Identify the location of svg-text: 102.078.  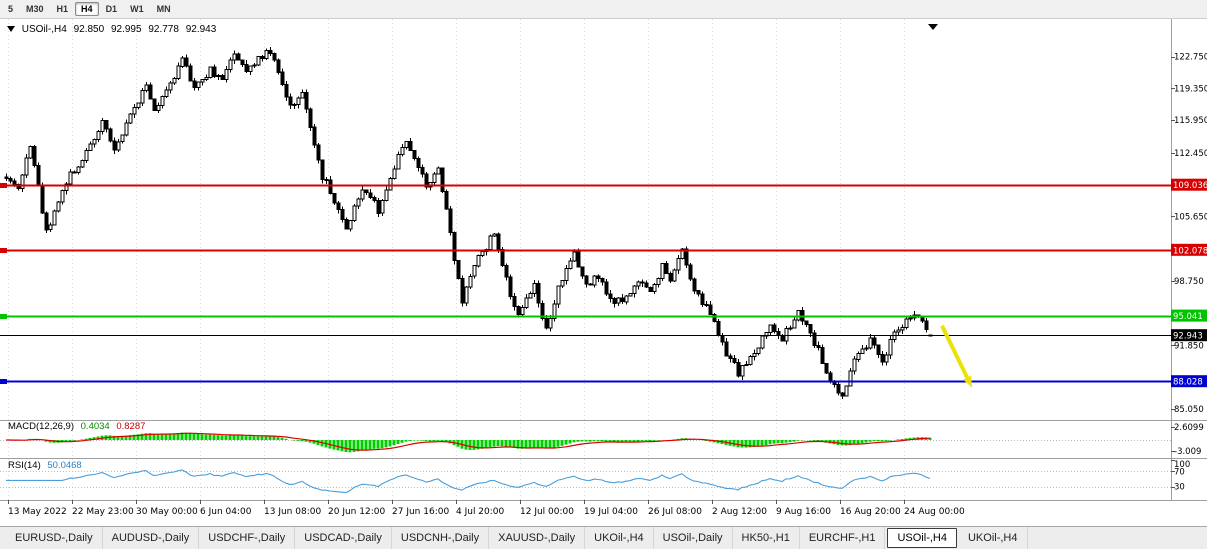
(1190, 251).